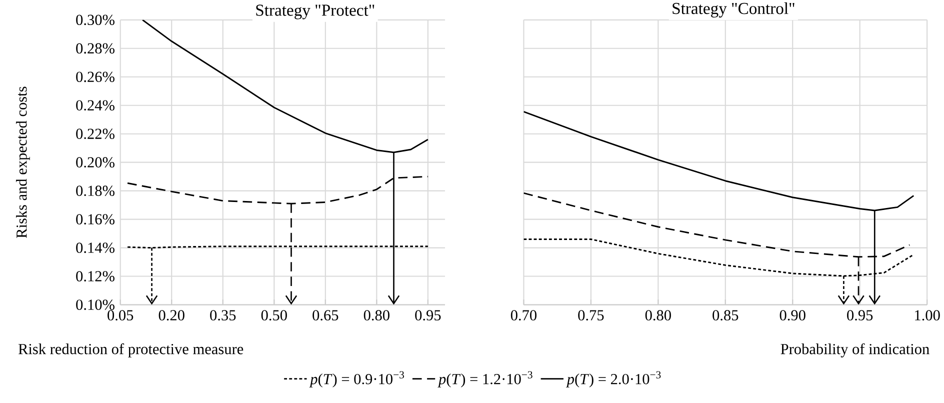  What do you see at coordinates (95, 162) in the screenshot?
I see `y-tick-label: 0.20%` at bounding box center [95, 162].